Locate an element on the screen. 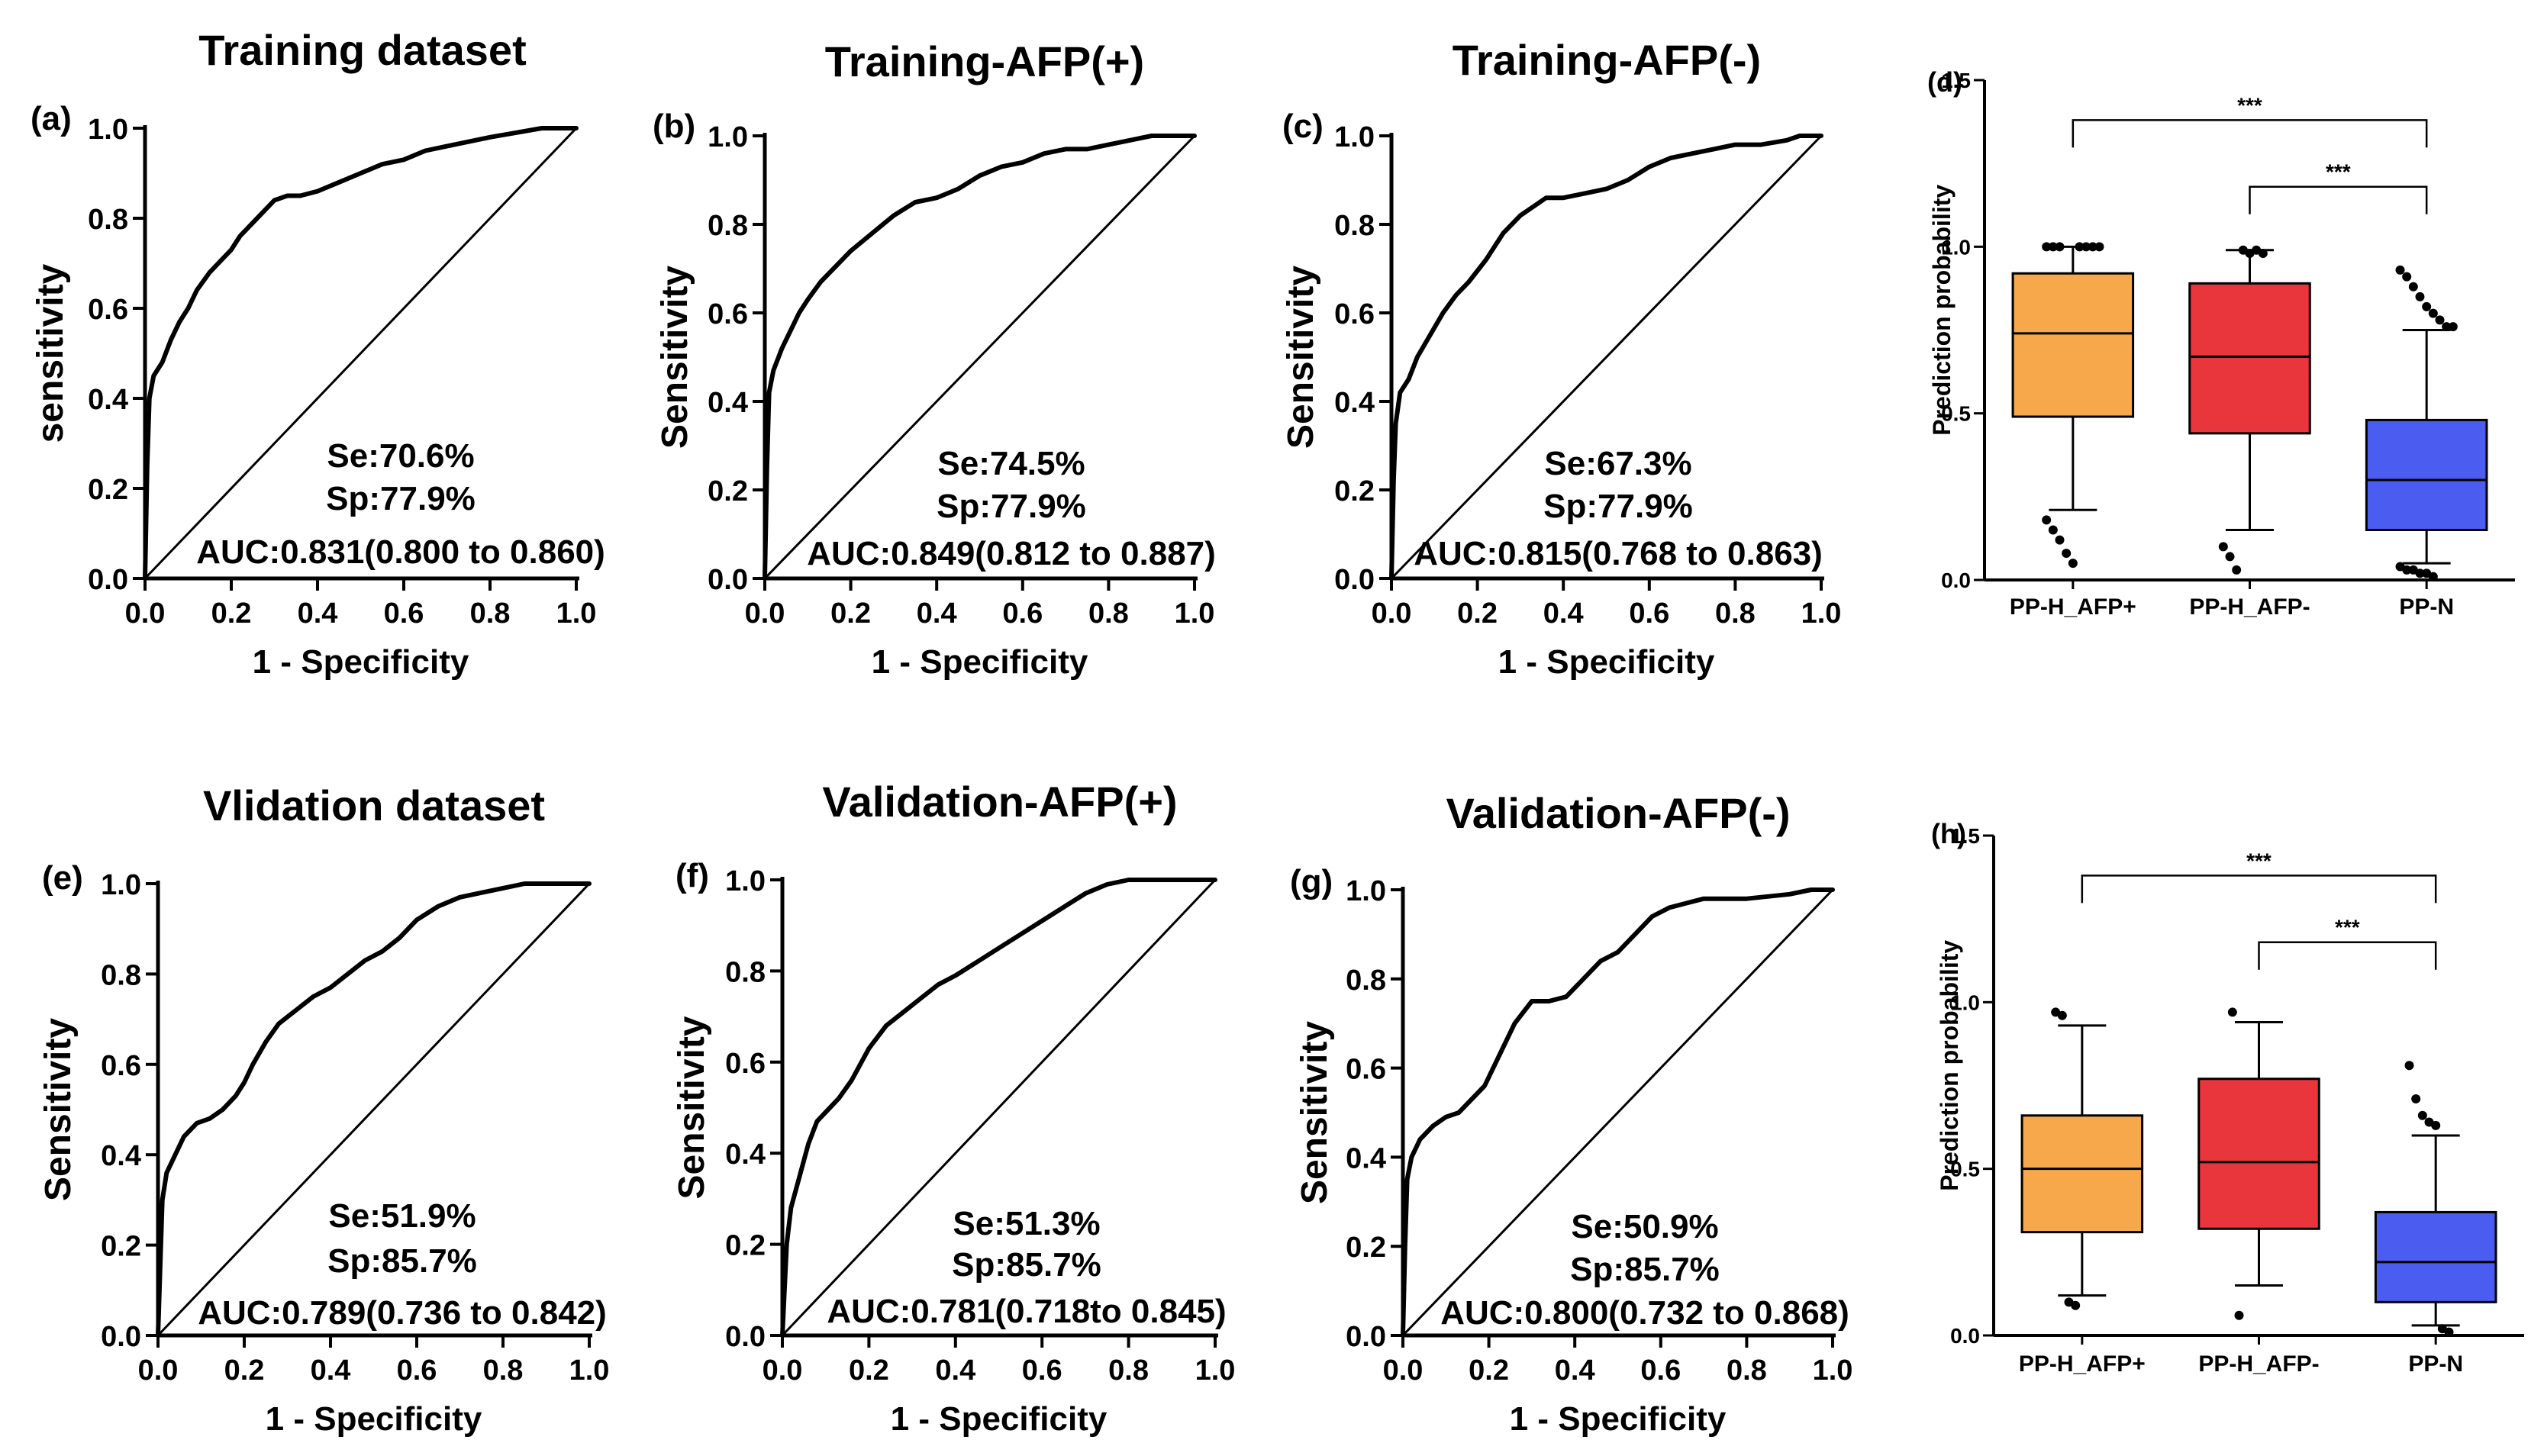 Image resolution: width=2544 pixels, height=1456 pixels. panel-label: (e) is located at coordinates (62, 878).